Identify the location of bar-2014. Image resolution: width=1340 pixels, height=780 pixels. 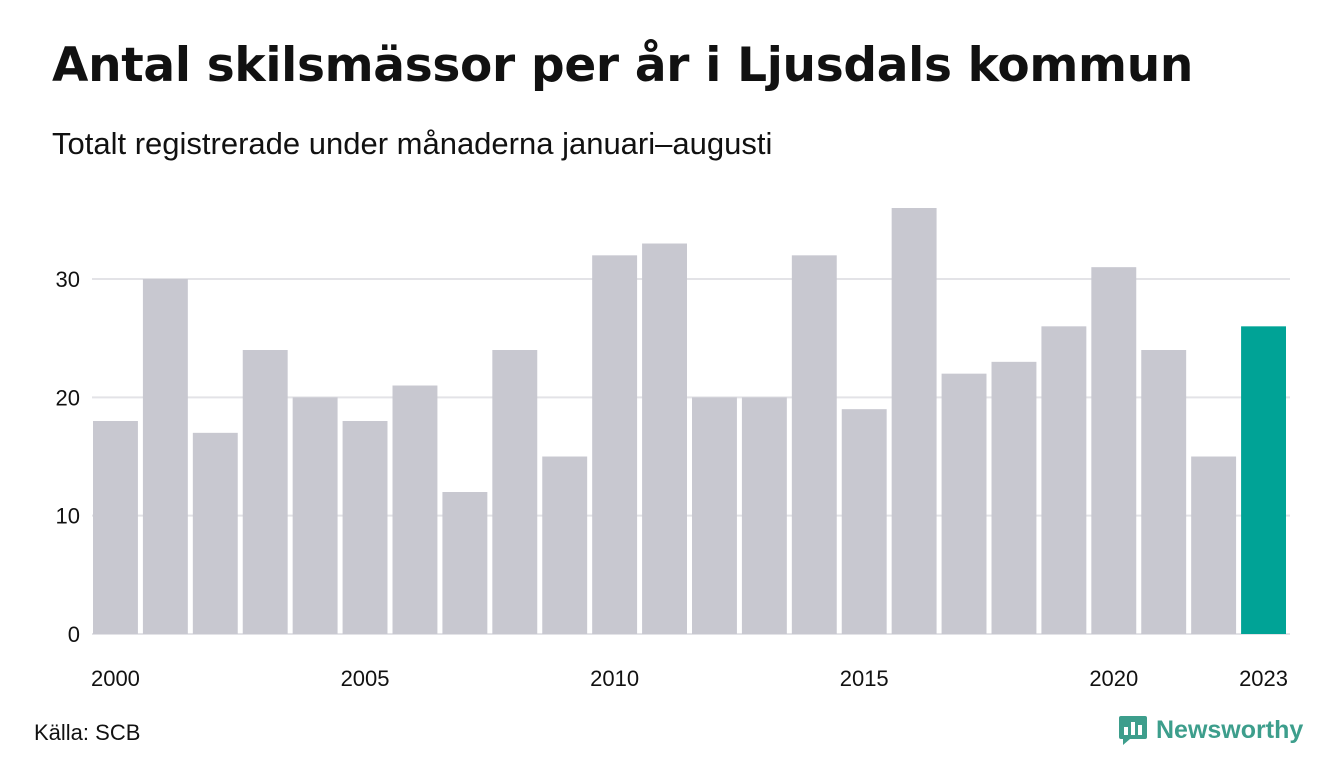
(814, 445).